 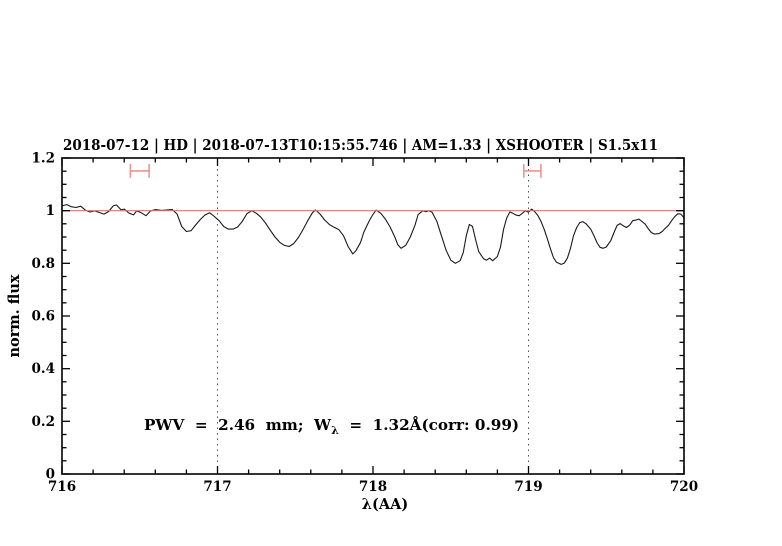 I want to click on spectrum-curve, so click(x=373, y=234).